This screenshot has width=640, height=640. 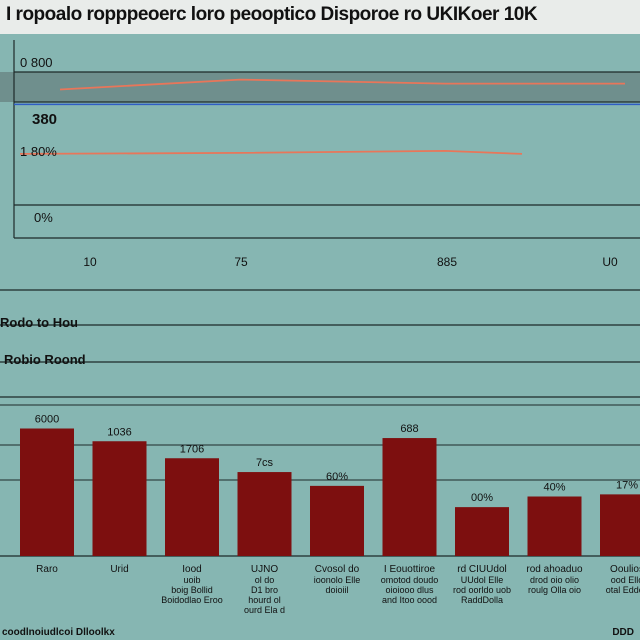 I want to click on section-label: Rodo to Hou, so click(x=39, y=322).